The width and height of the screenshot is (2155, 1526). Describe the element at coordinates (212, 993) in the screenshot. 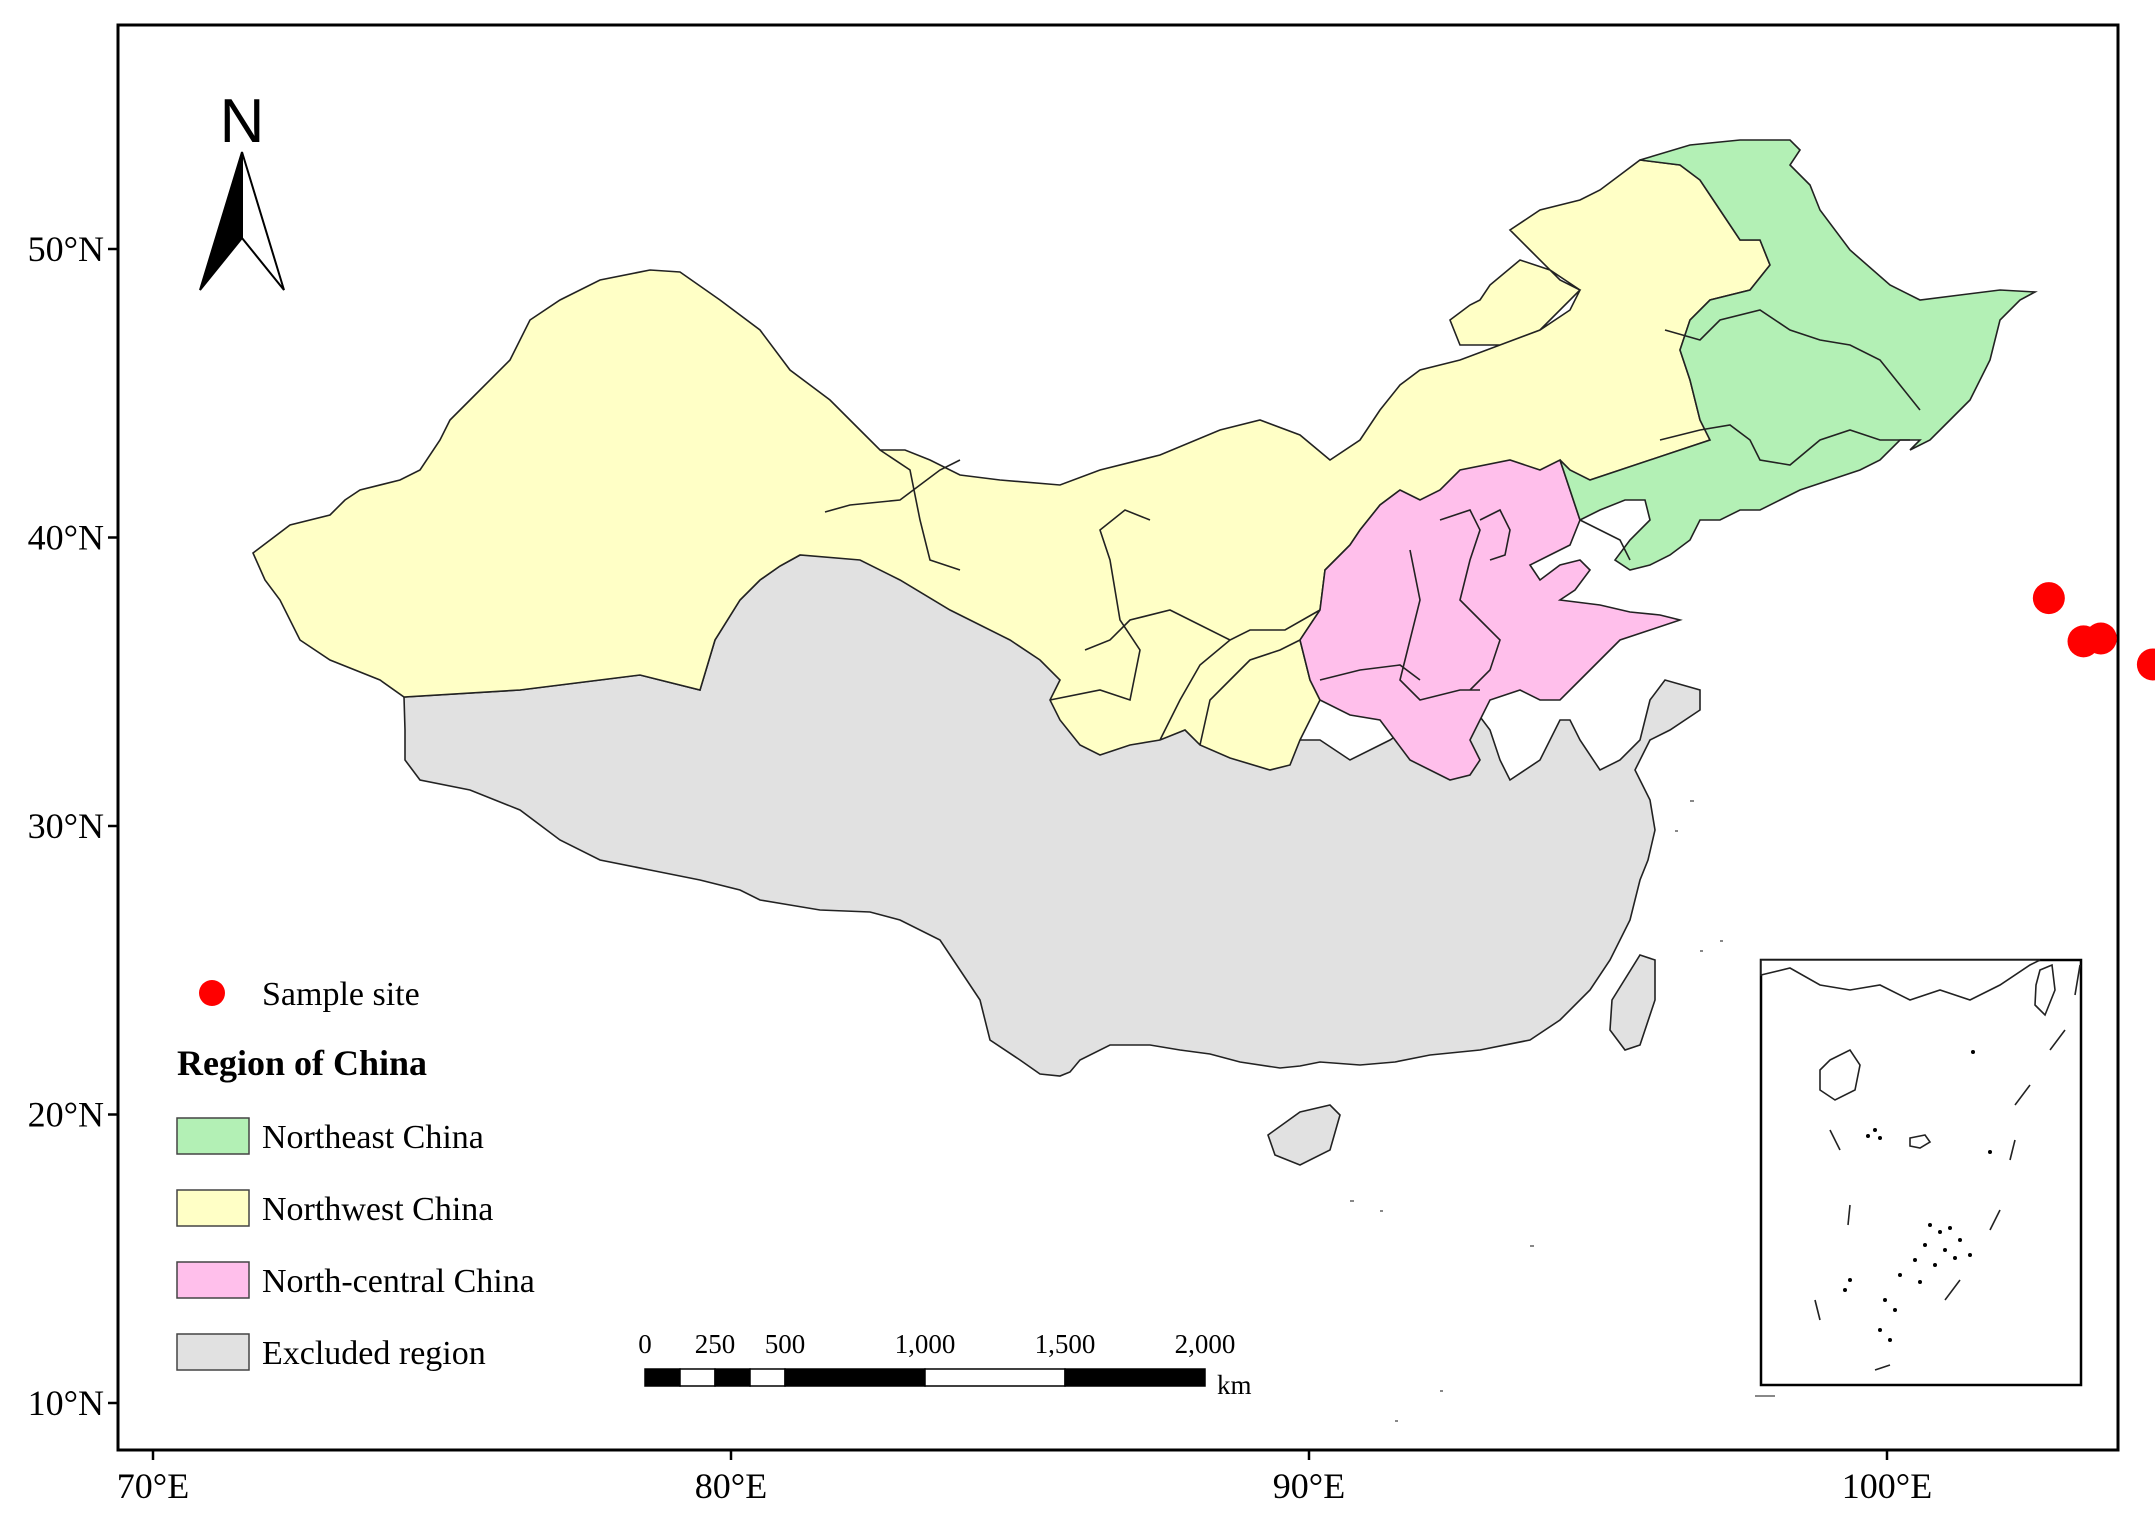

I see `legend-sample-site-marker` at that location.